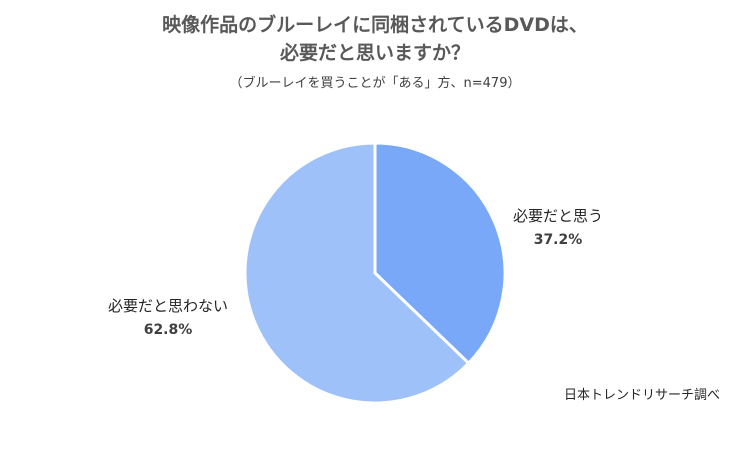  I want to click on chart-subtitle: （ブルーレイを買うことが「ある」方、n=479）, so click(375, 83).